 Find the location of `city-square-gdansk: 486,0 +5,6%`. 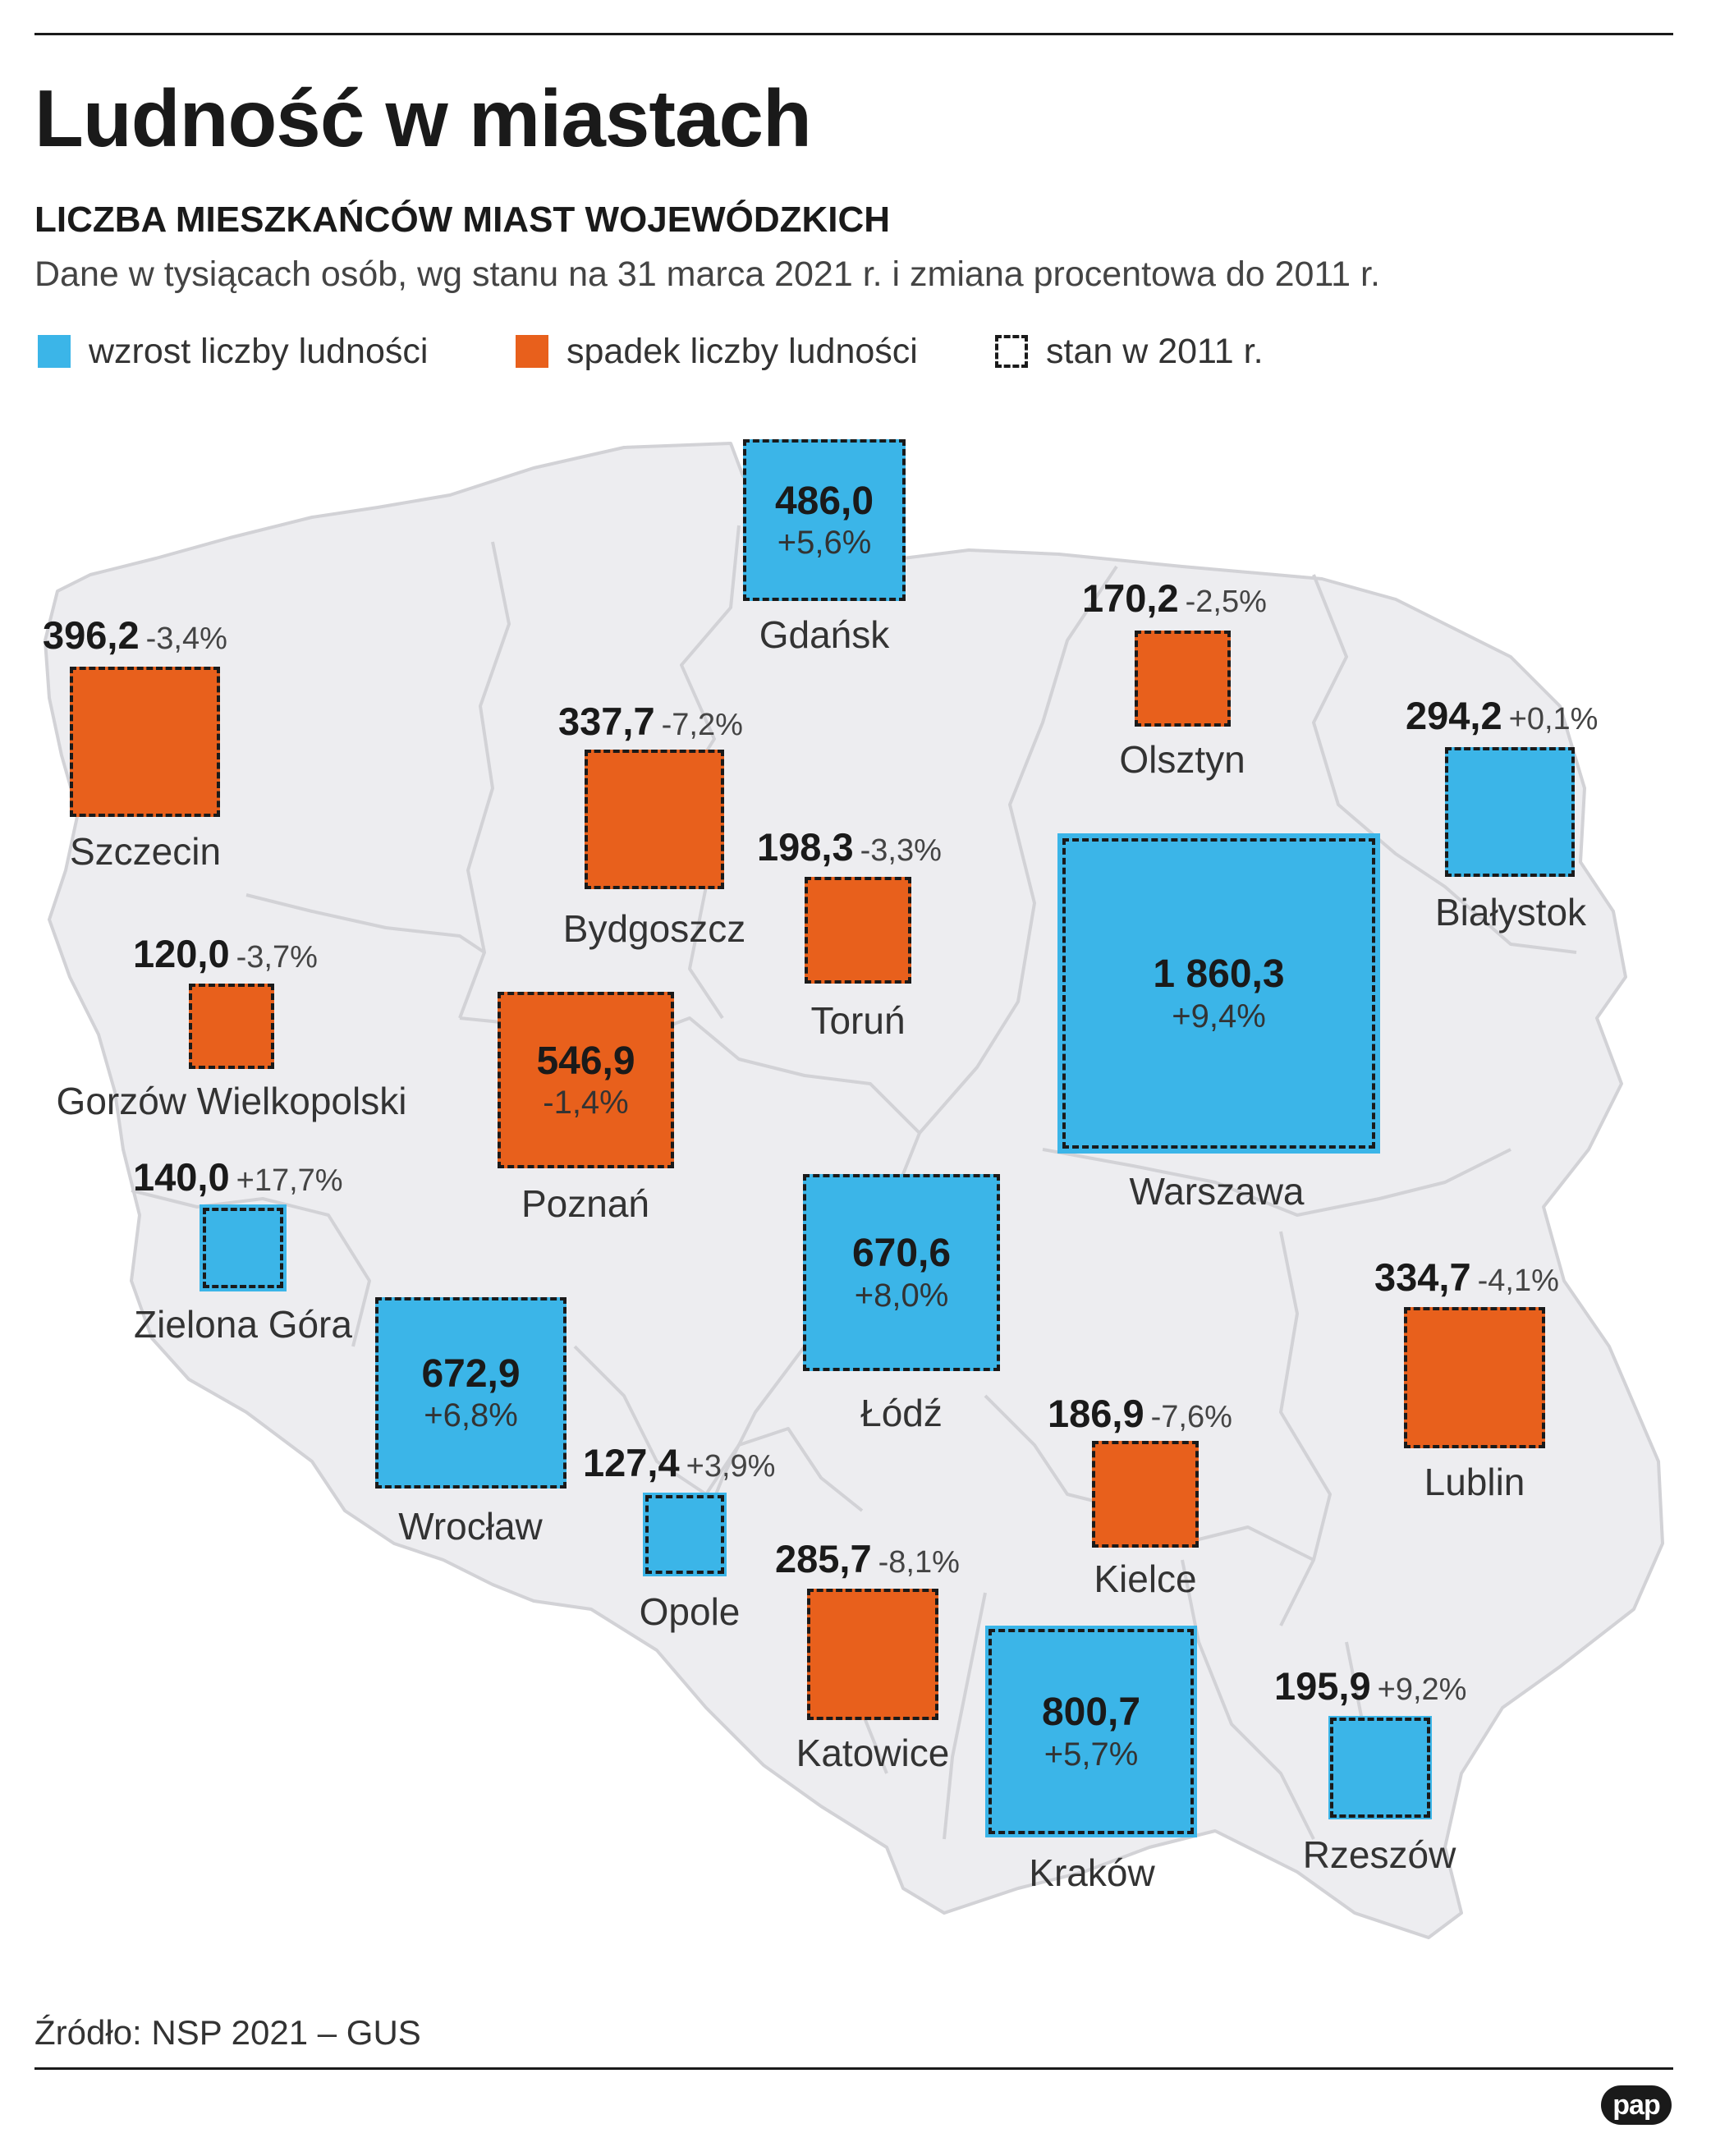

city-square-gdansk: 486,0 +5,6% is located at coordinates (825, 520).